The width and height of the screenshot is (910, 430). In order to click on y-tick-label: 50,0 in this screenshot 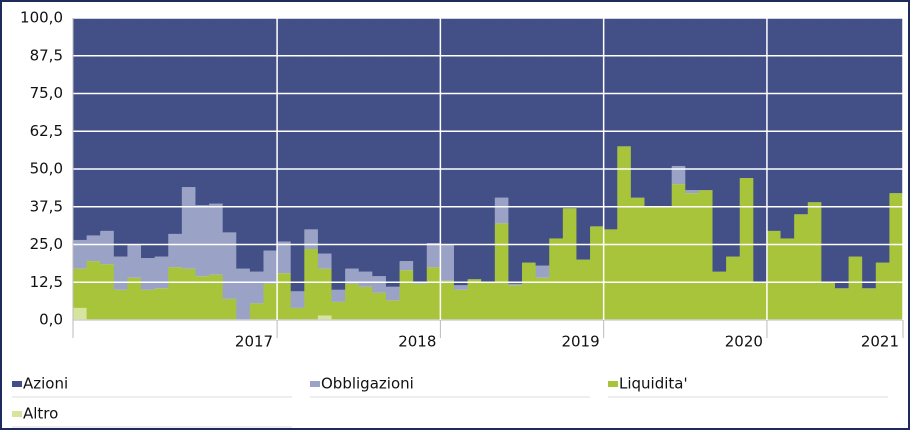, I will do `click(46, 169)`.